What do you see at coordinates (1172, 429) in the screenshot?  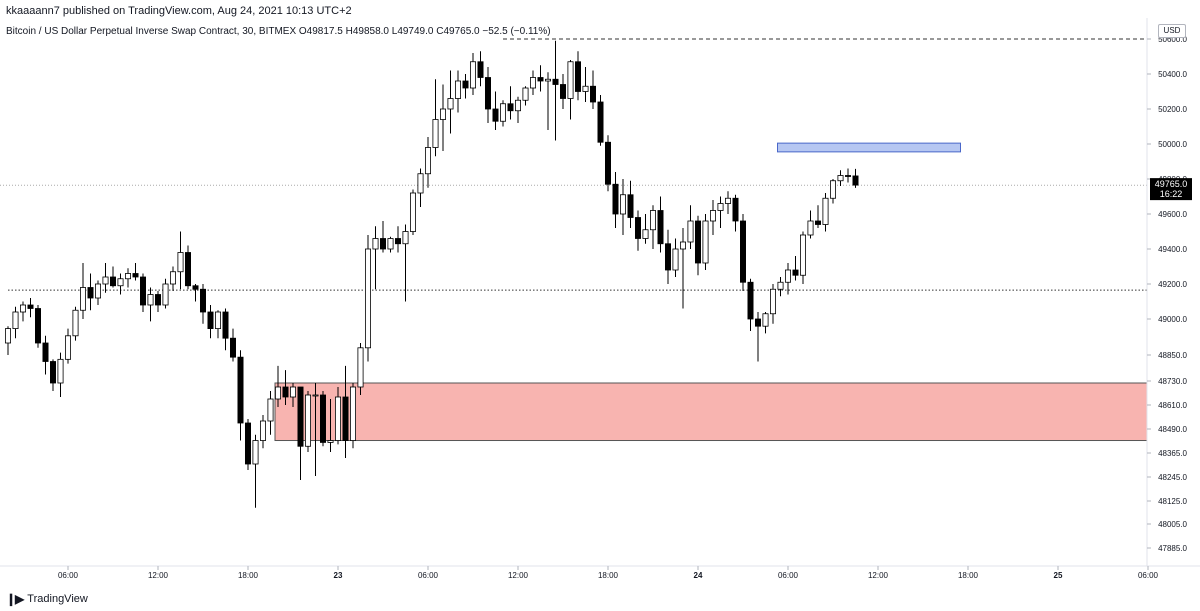 I see `price-tick-label: 48490.0` at bounding box center [1172, 429].